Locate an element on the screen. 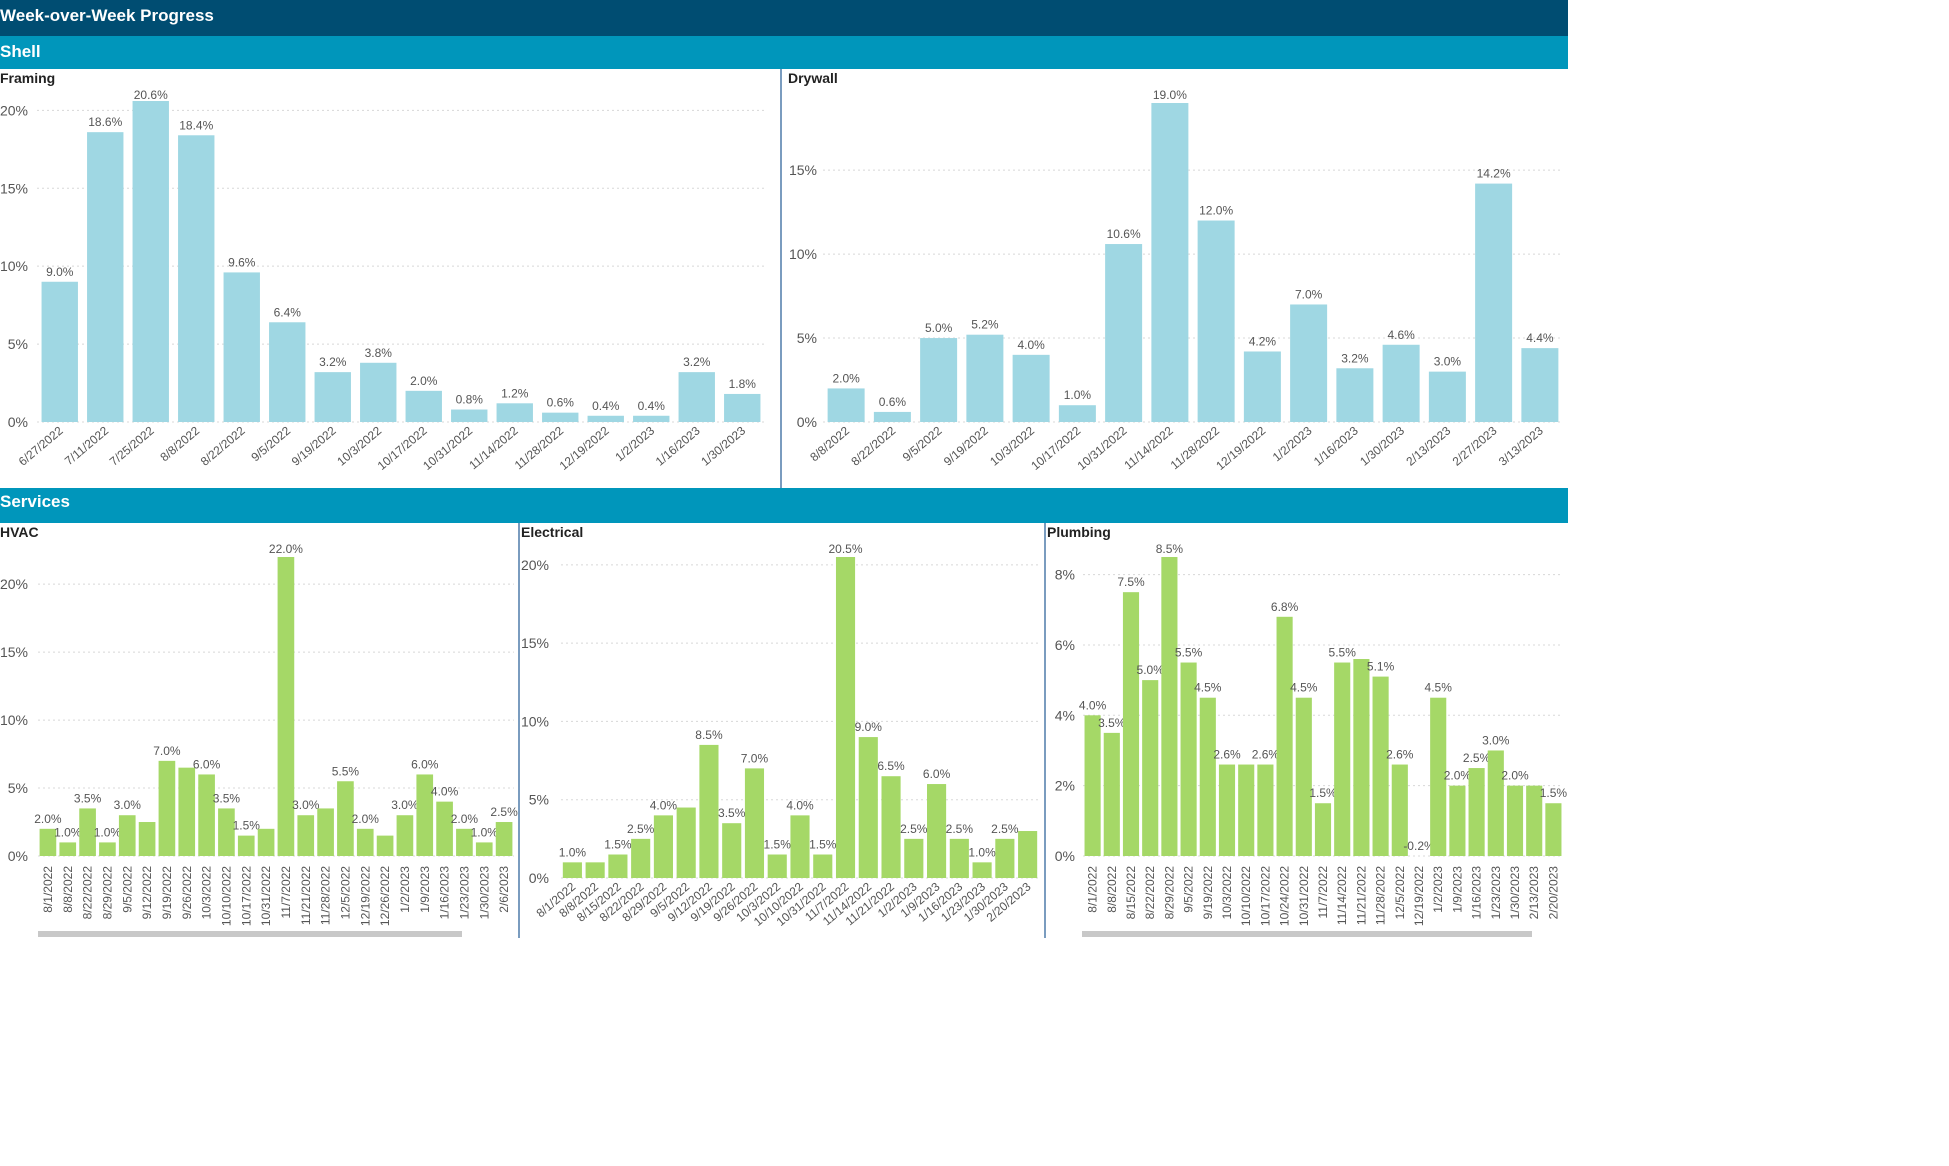 This screenshot has height=1166, width=1949. data-label: 18.6% is located at coordinates (105, 122).